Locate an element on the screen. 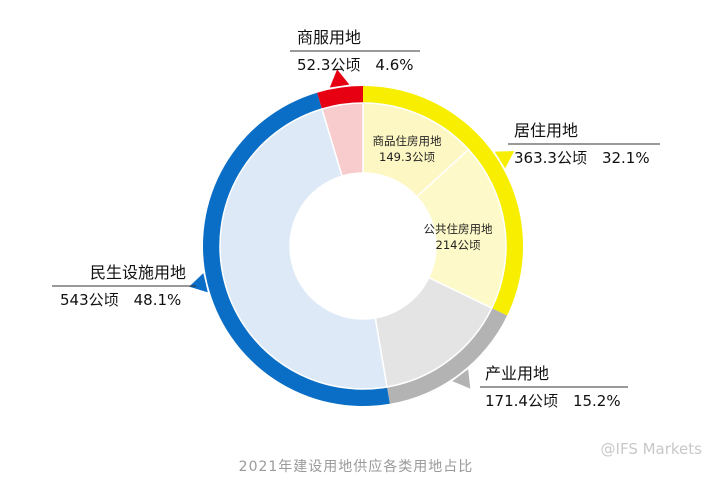 The width and height of the screenshot is (712, 483). industrial-marker is located at coordinates (461, 379).